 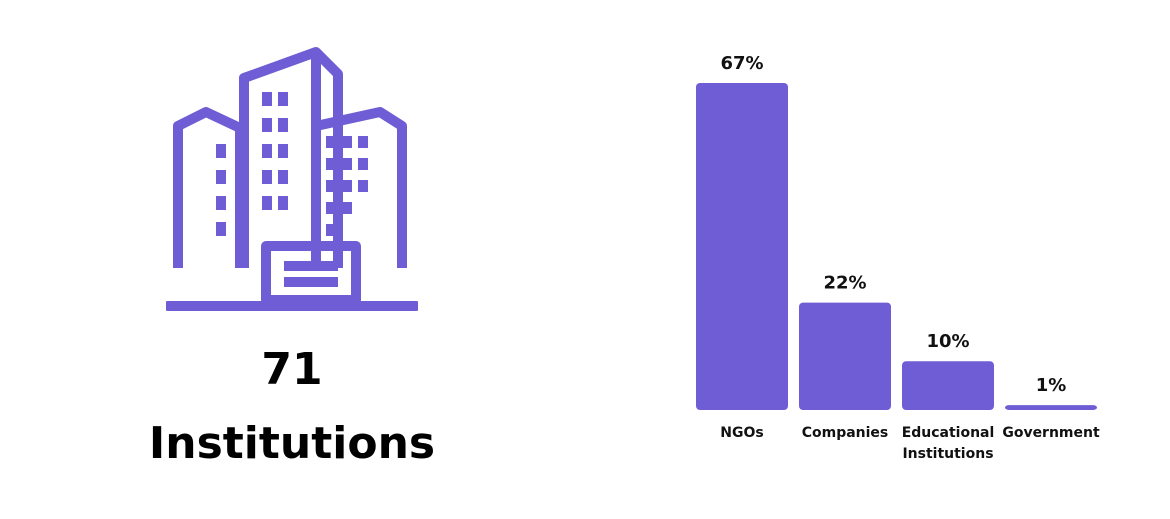 I want to click on bar-value-label: 22%, so click(x=844, y=283).